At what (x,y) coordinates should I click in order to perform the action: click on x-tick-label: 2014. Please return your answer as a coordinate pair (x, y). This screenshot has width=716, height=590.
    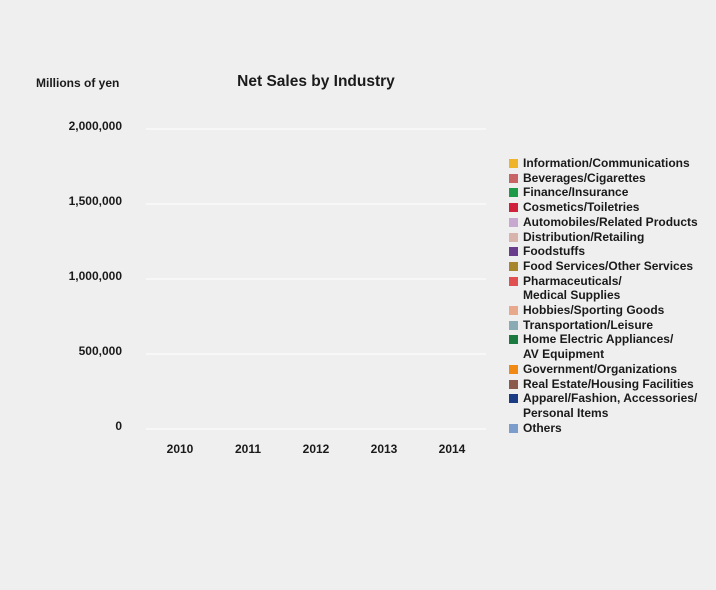
    Looking at the image, I should click on (452, 449).